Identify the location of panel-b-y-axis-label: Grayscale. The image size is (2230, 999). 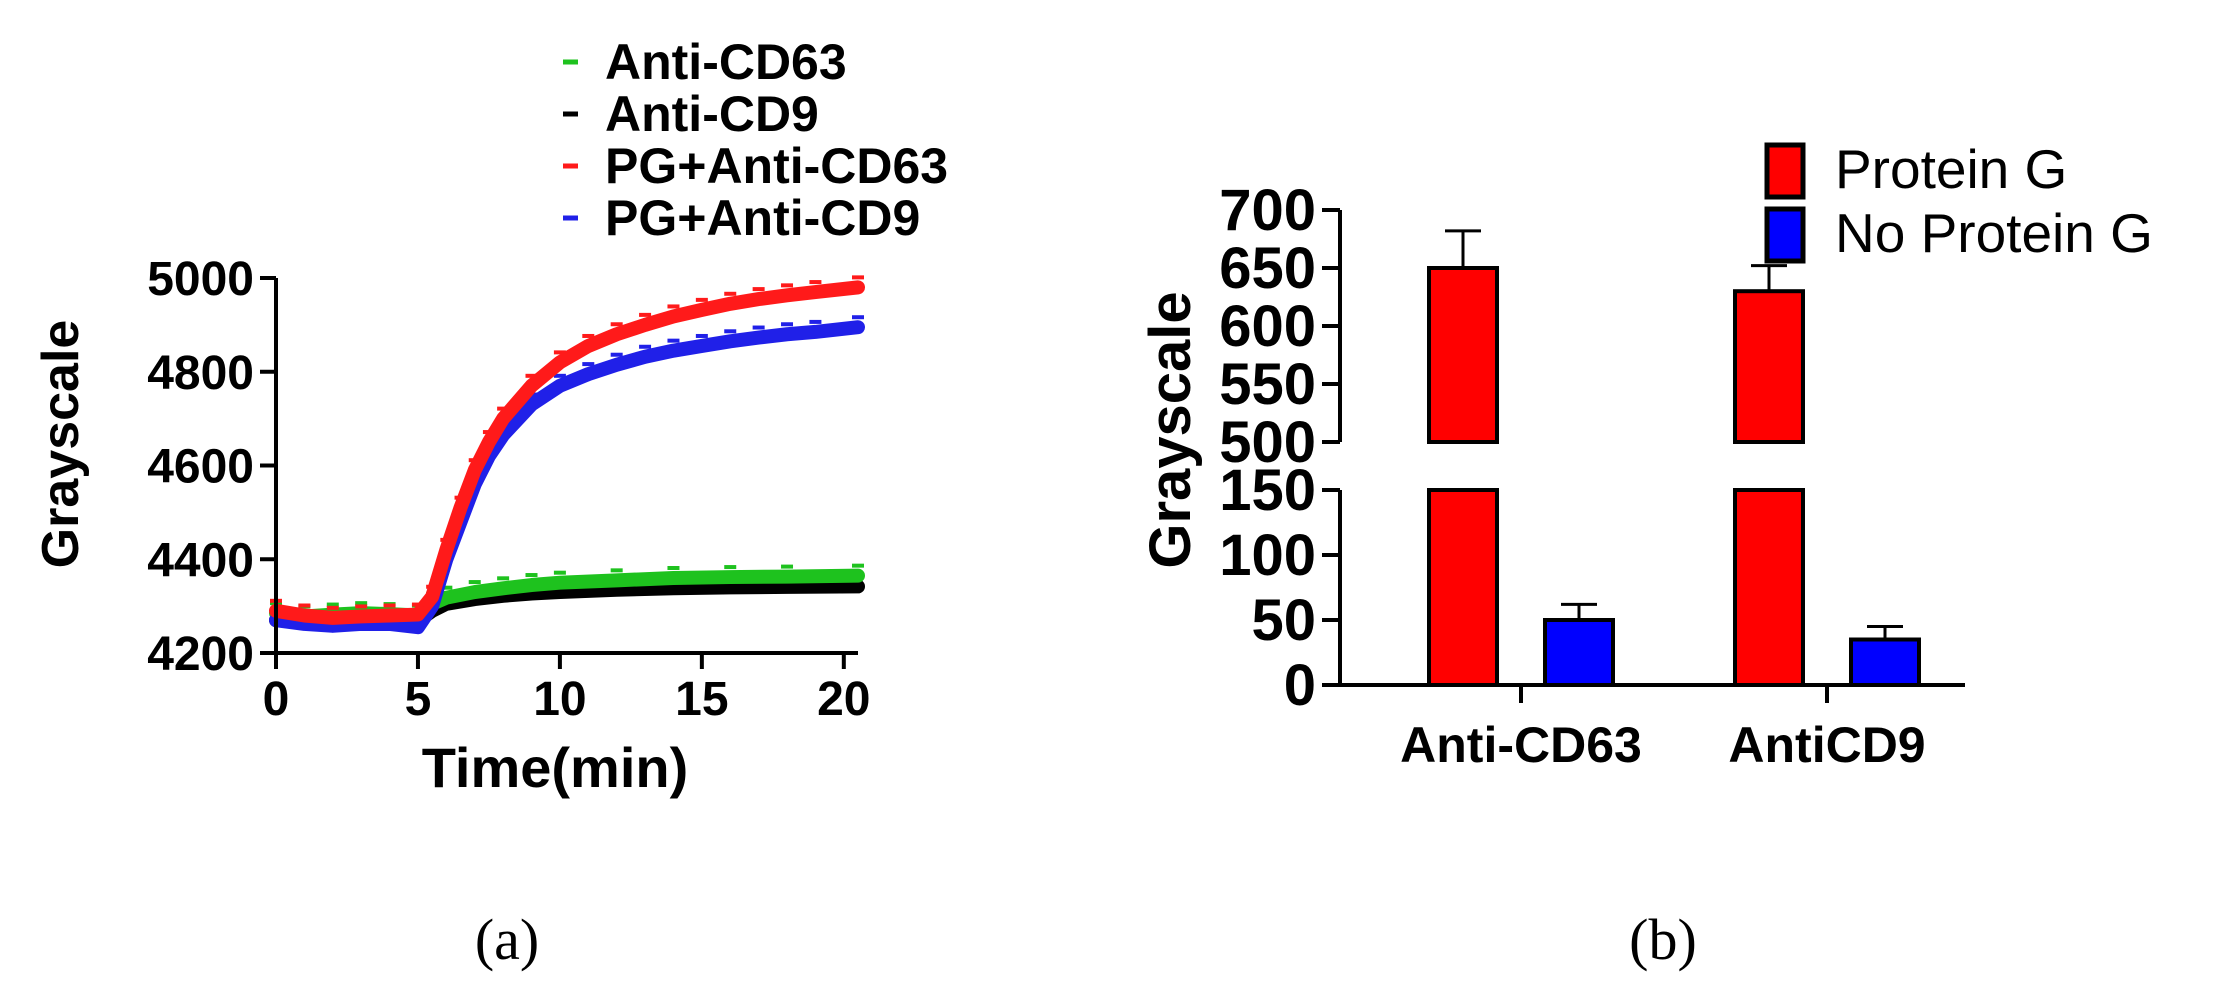
(1170, 429).